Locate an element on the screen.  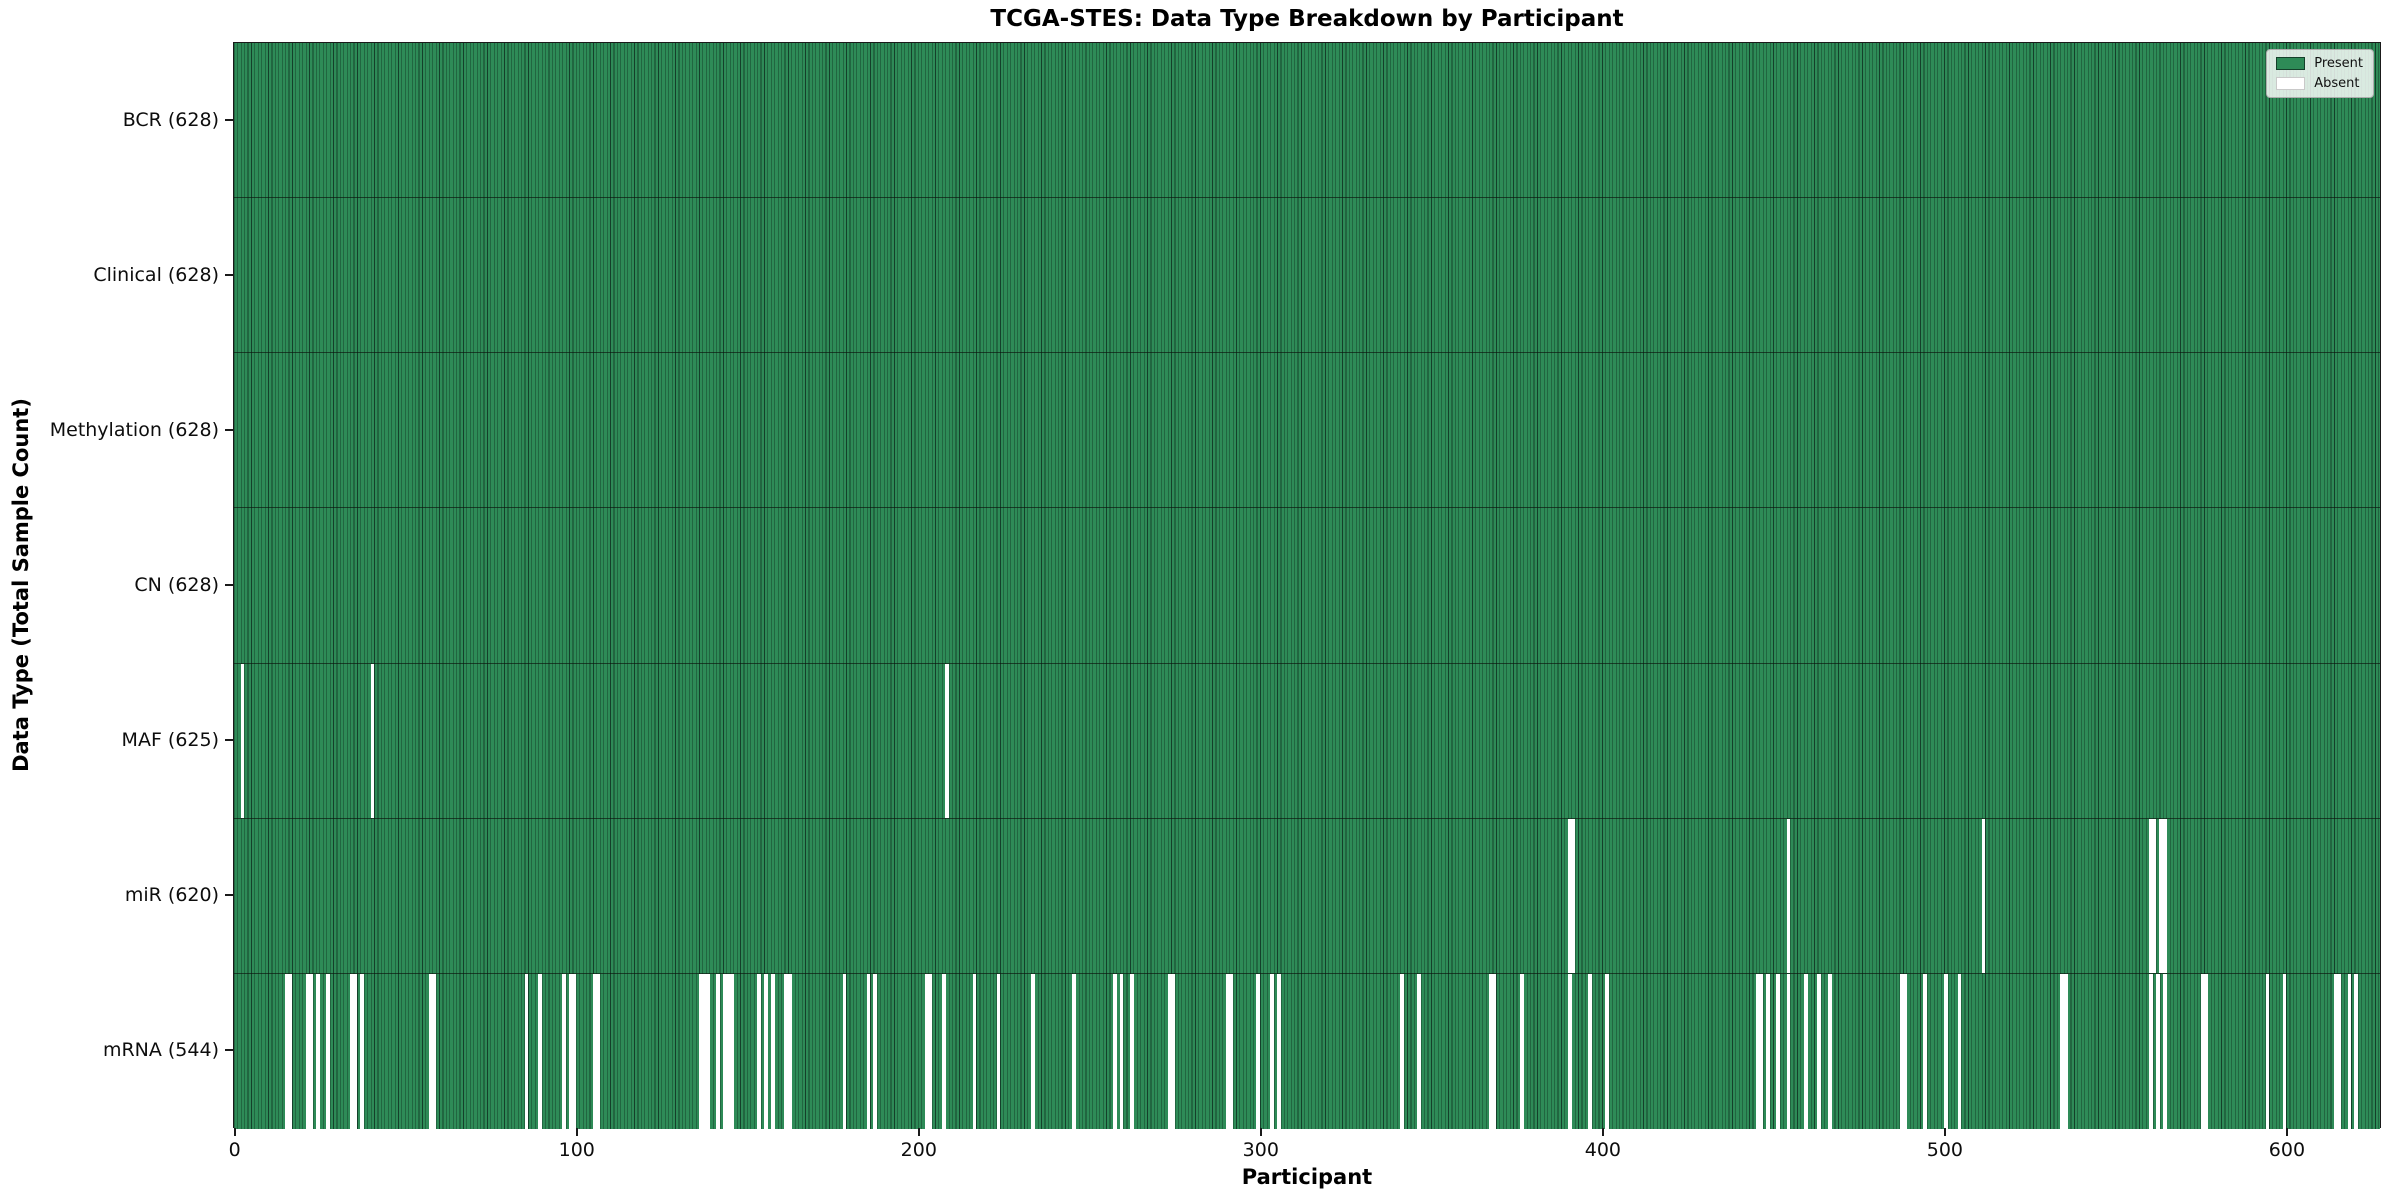
row-band-BCR is located at coordinates (1307, 121).